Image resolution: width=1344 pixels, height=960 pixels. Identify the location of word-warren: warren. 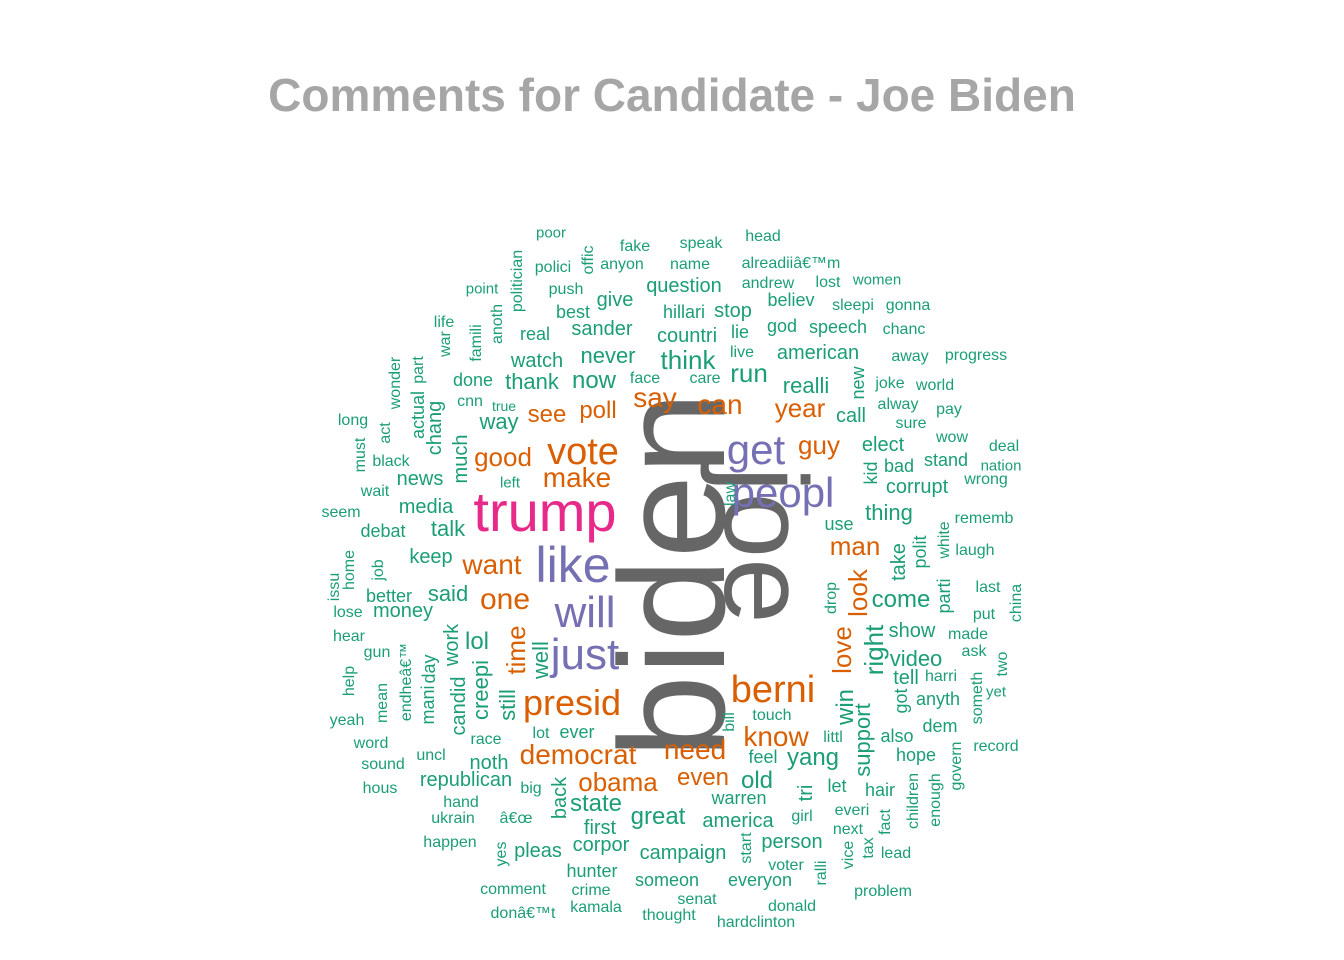
(739, 798).